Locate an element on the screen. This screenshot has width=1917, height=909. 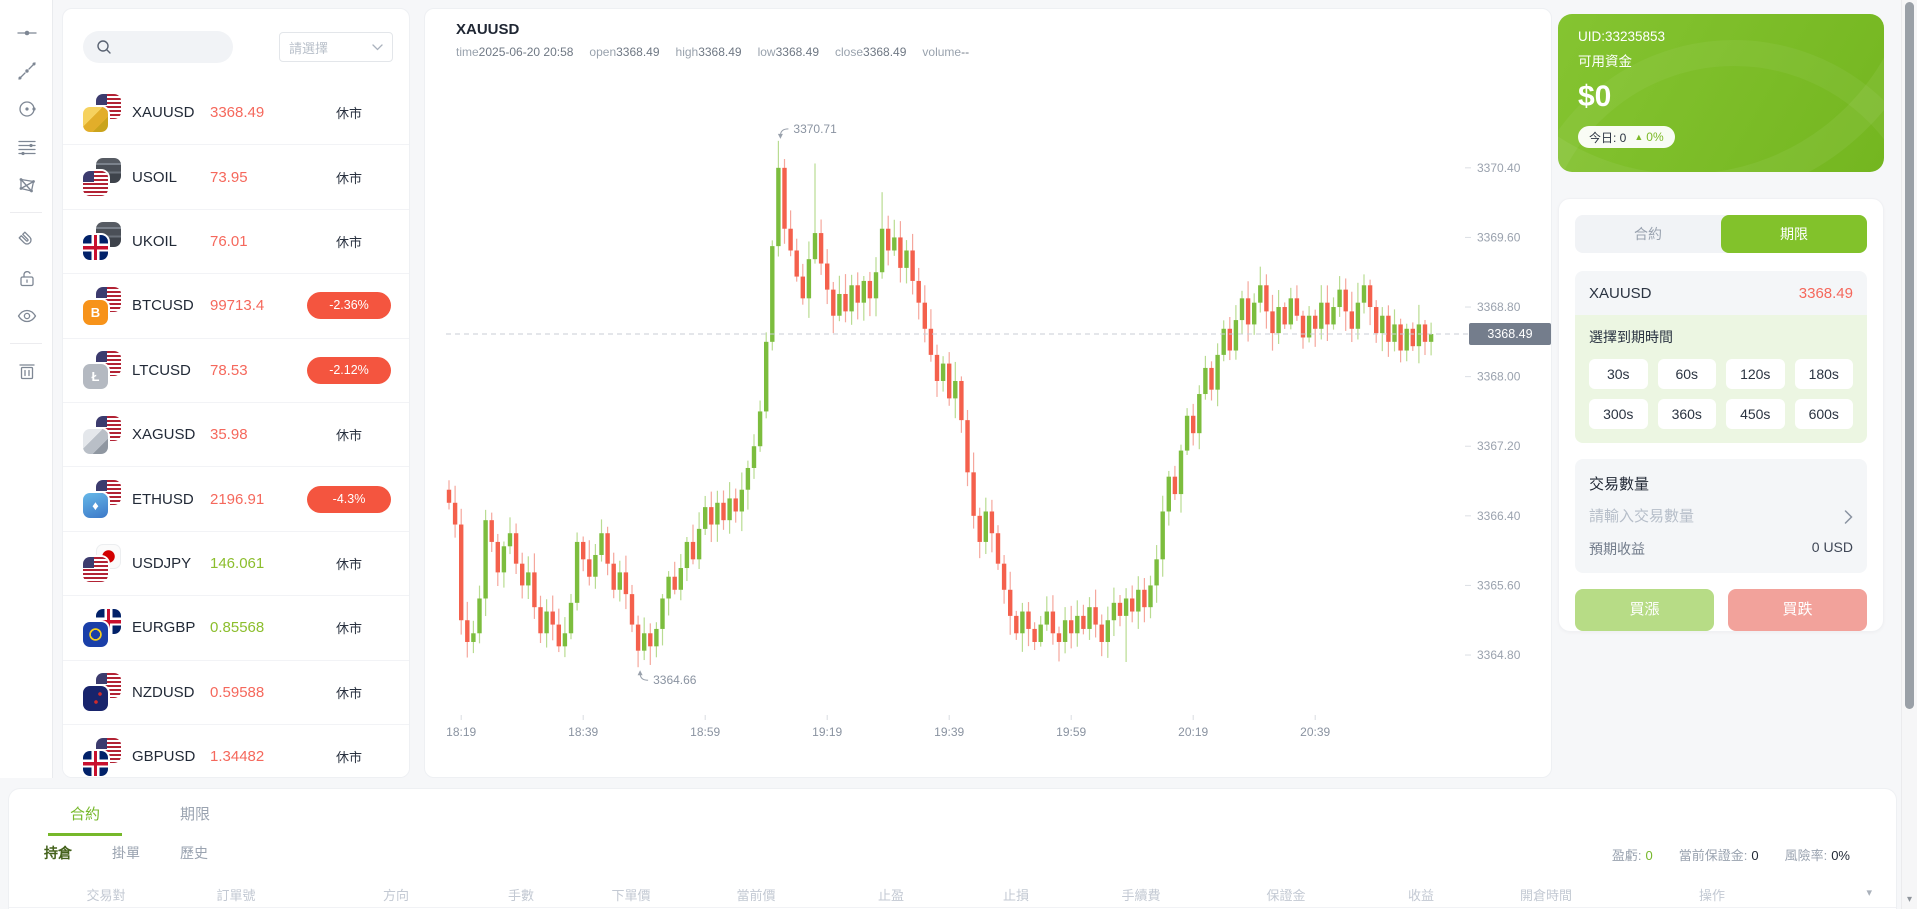
selected-symbol: XAUUSD is located at coordinates (1620, 293).